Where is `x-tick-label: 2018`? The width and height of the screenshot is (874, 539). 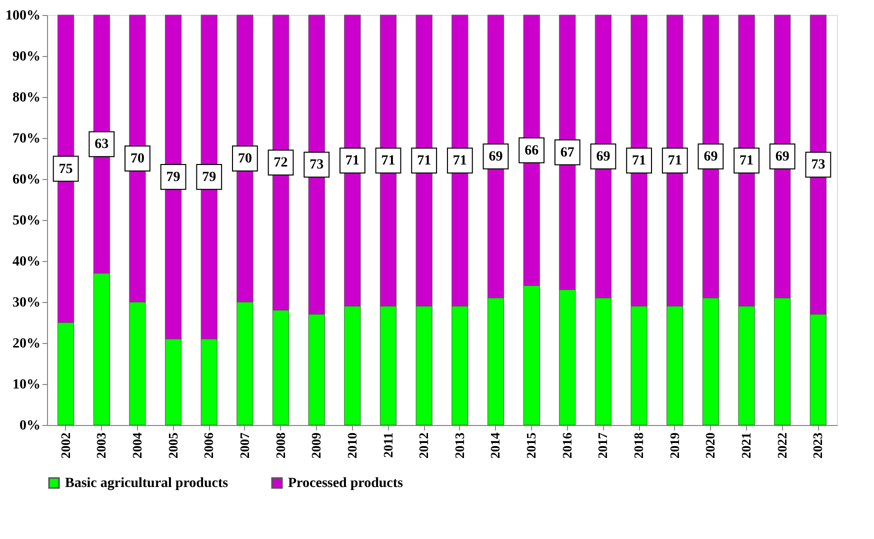 x-tick-label: 2018 is located at coordinates (638, 445).